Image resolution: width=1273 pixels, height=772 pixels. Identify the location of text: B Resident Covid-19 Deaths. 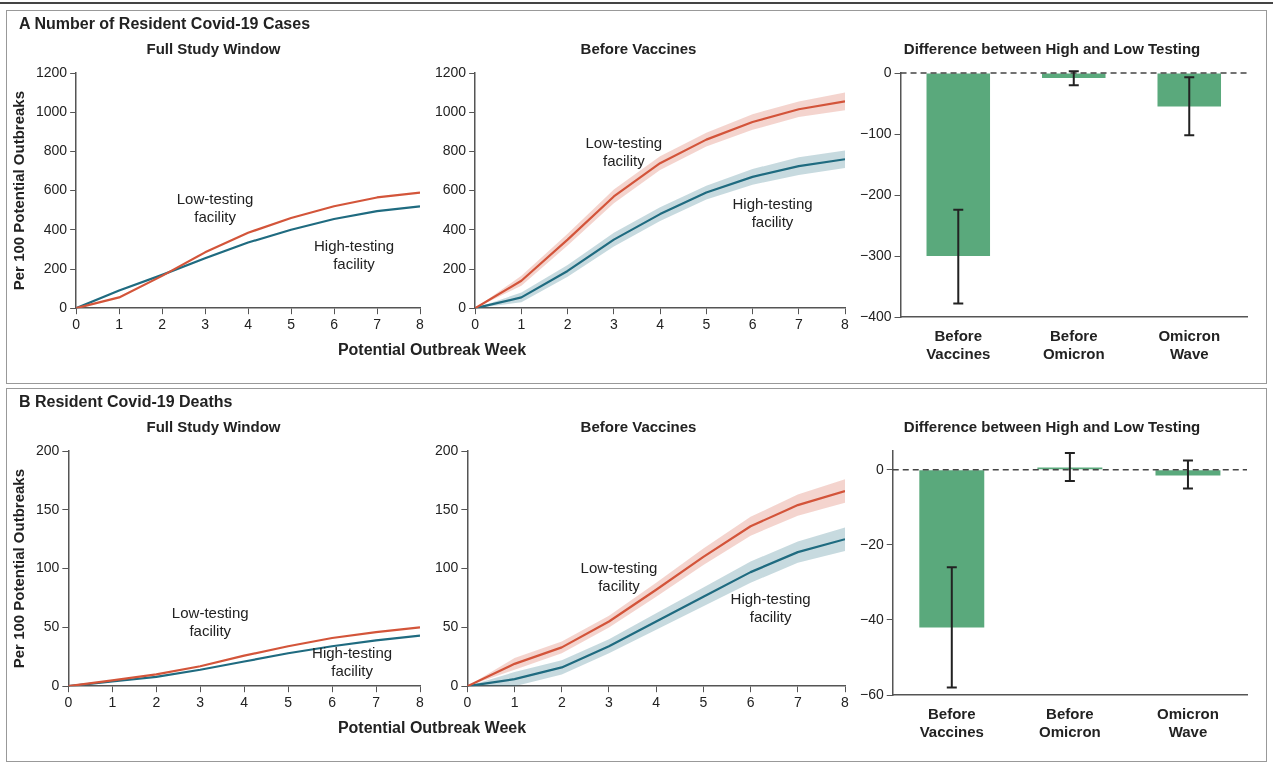
(126, 402).